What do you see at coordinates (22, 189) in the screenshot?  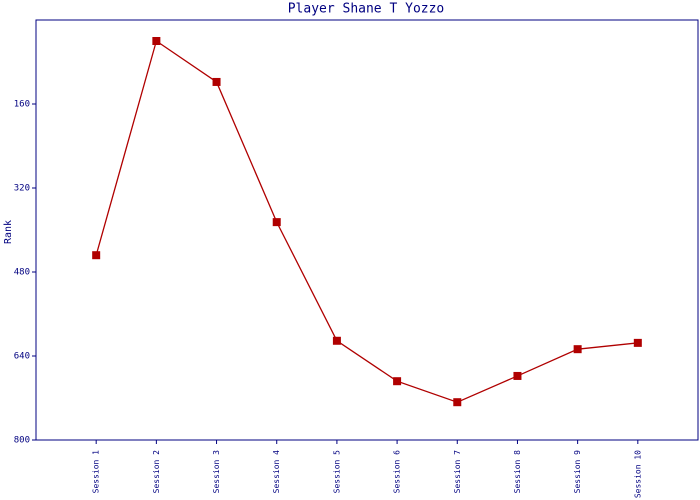 I see `y-tick-label: 320` at bounding box center [22, 189].